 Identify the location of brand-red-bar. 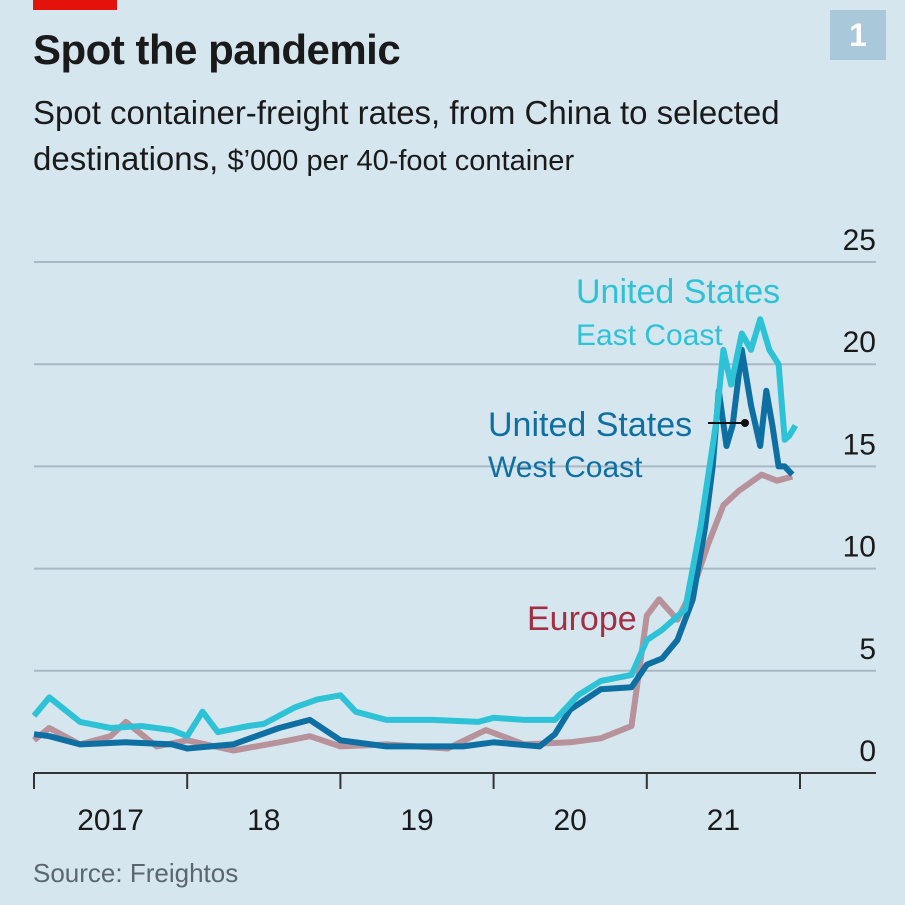
(75, 5).